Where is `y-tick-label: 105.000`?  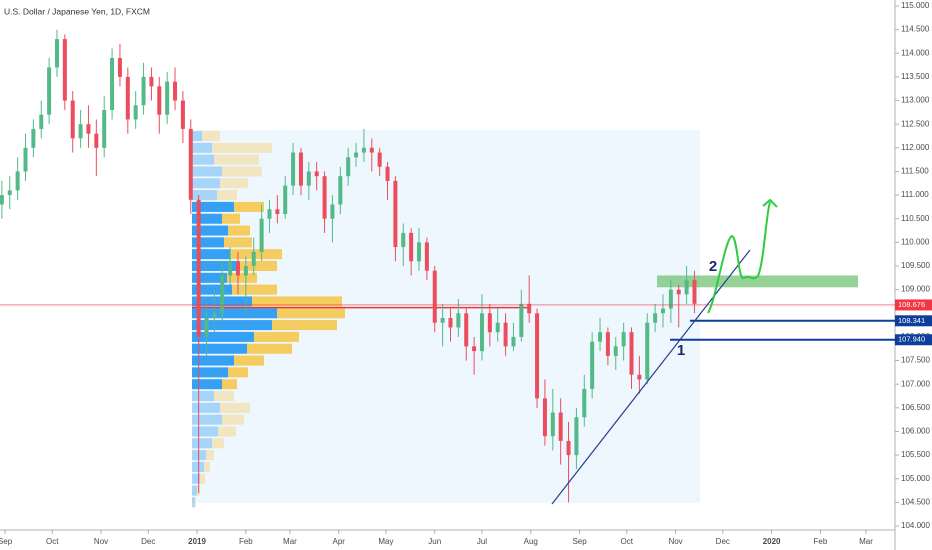 y-tick-label: 105.000 is located at coordinates (915, 478).